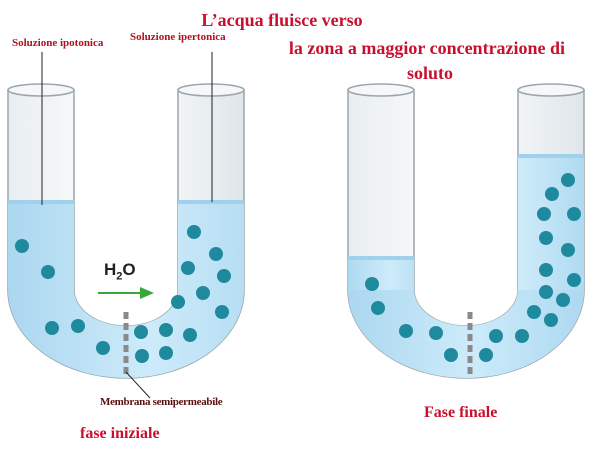 This screenshot has width=600, height=450. What do you see at coordinates (110, 269) in the screenshot?
I see `molecule-main: H` at bounding box center [110, 269].